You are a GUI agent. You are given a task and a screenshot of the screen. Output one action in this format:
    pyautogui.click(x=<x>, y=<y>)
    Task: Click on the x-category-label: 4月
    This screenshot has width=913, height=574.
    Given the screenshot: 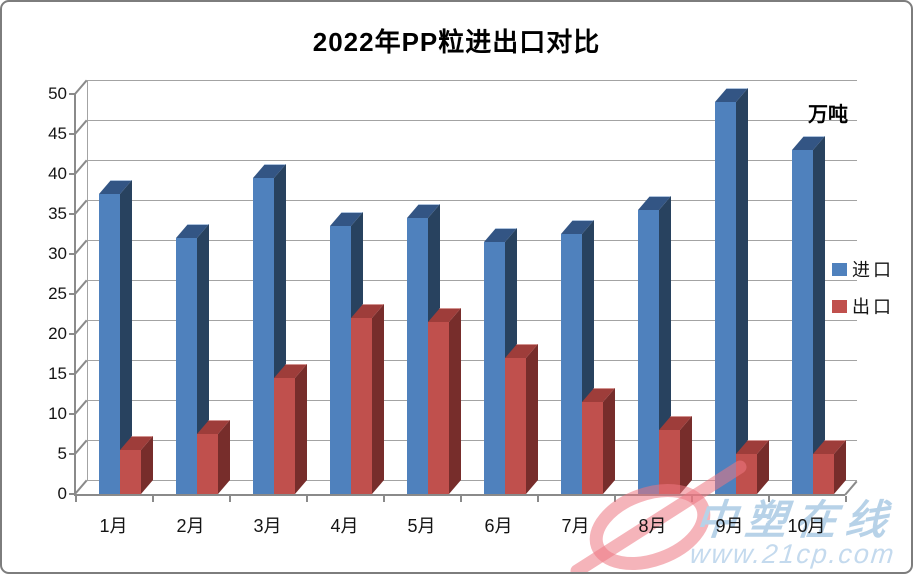 What is the action you would take?
    pyautogui.click(x=344, y=526)
    